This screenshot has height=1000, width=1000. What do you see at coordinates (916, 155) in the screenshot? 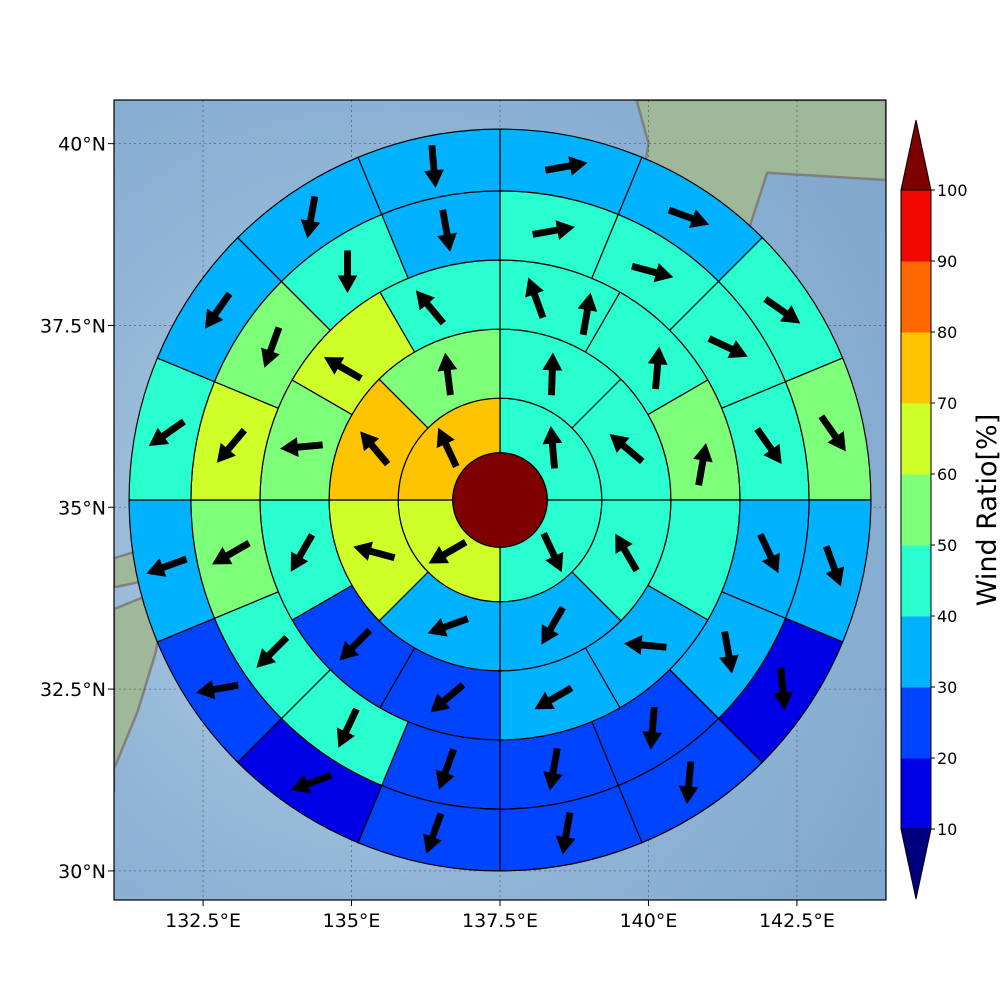
I see `colorbar-extend-max` at bounding box center [916, 155].